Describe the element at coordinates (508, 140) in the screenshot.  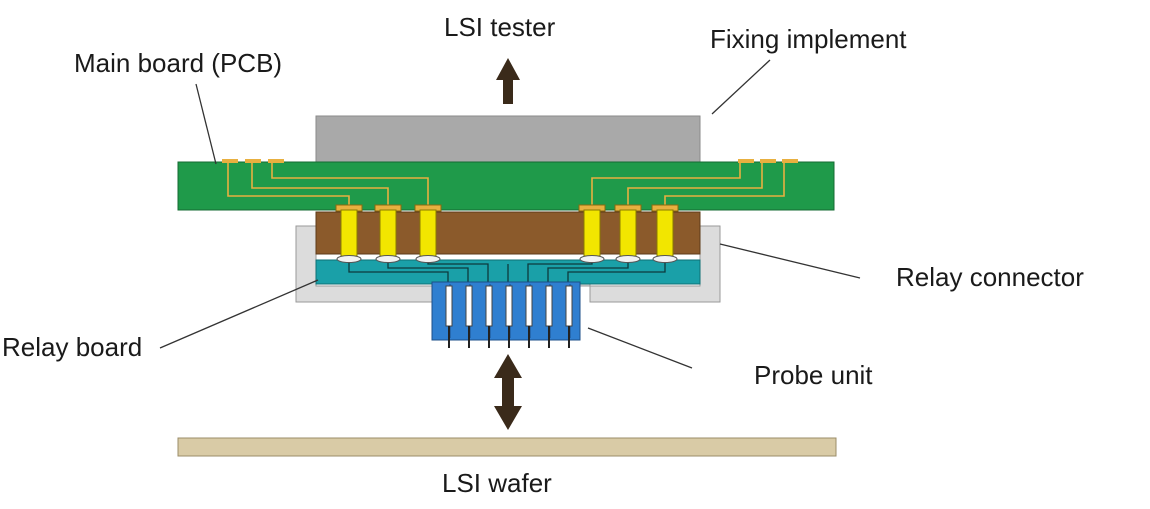
I see `fixing-implement` at that location.